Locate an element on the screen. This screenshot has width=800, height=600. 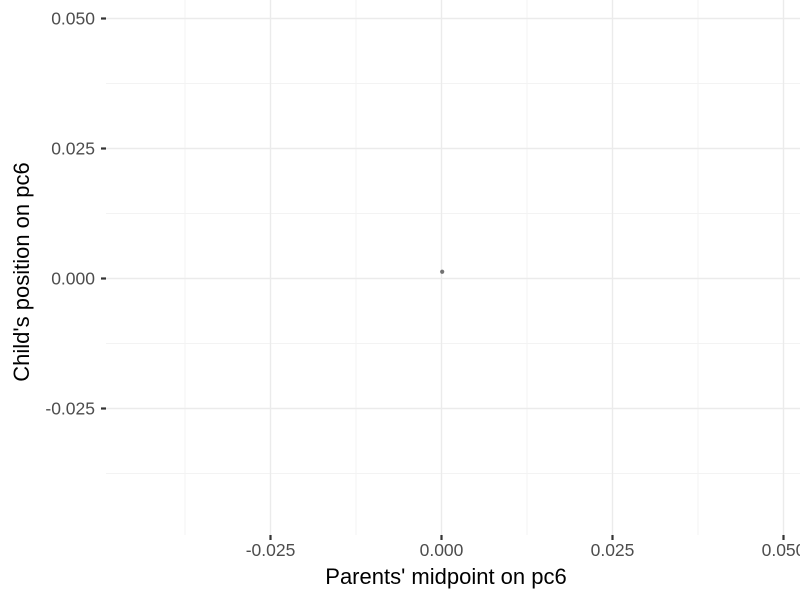
x-axis-title: Parents' midpoint on pc6 is located at coordinates (445, 576).